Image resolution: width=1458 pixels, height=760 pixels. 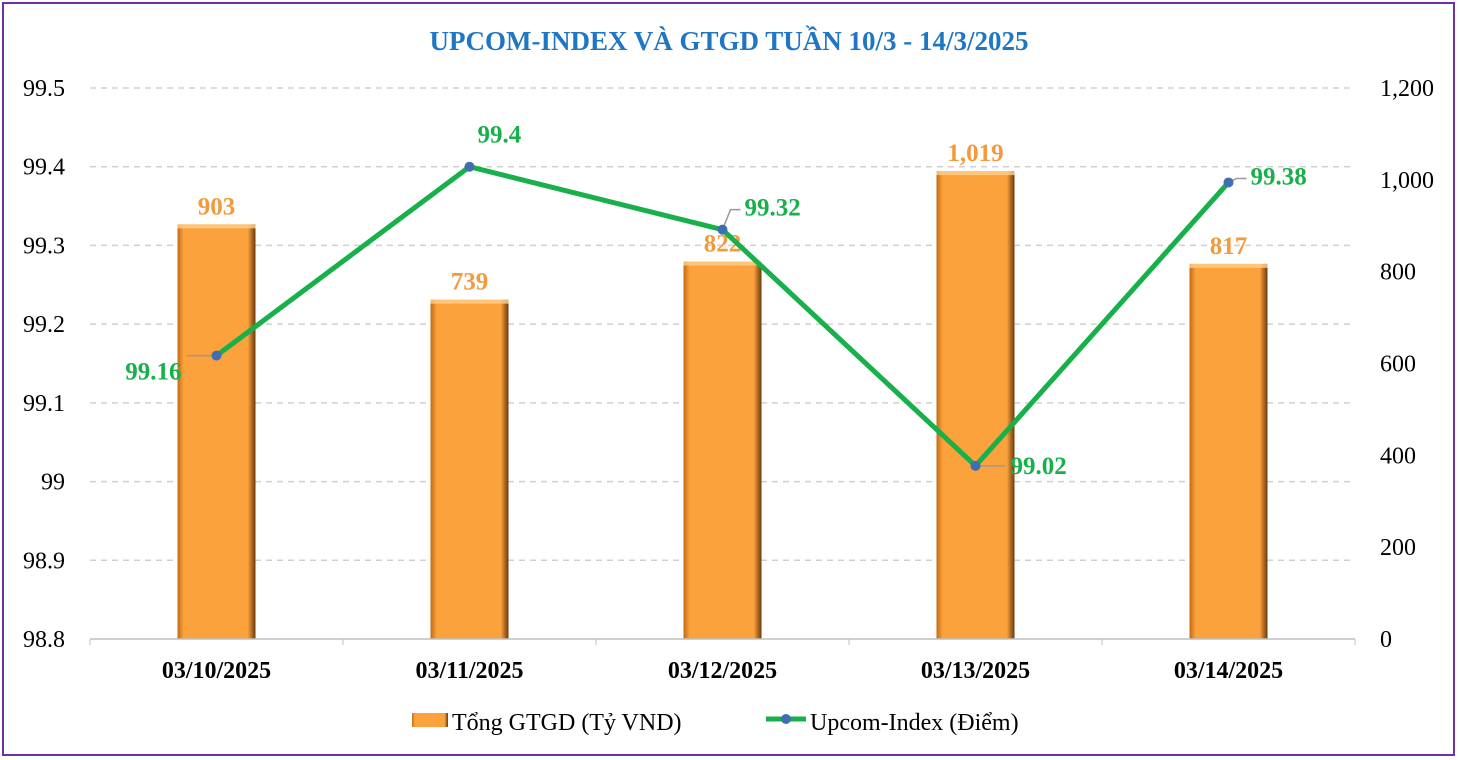 What do you see at coordinates (1398, 548) in the screenshot?
I see `right-axis-tick-label: 200` at bounding box center [1398, 548].